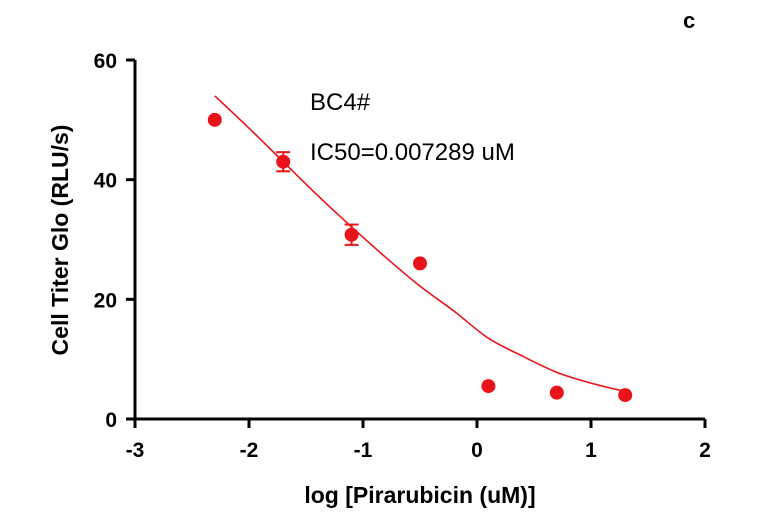 This screenshot has height=519, width=760. What do you see at coordinates (60, 240) in the screenshot?
I see `y-axis-title: Cell Titer Glo (RLU/s)` at bounding box center [60, 240].